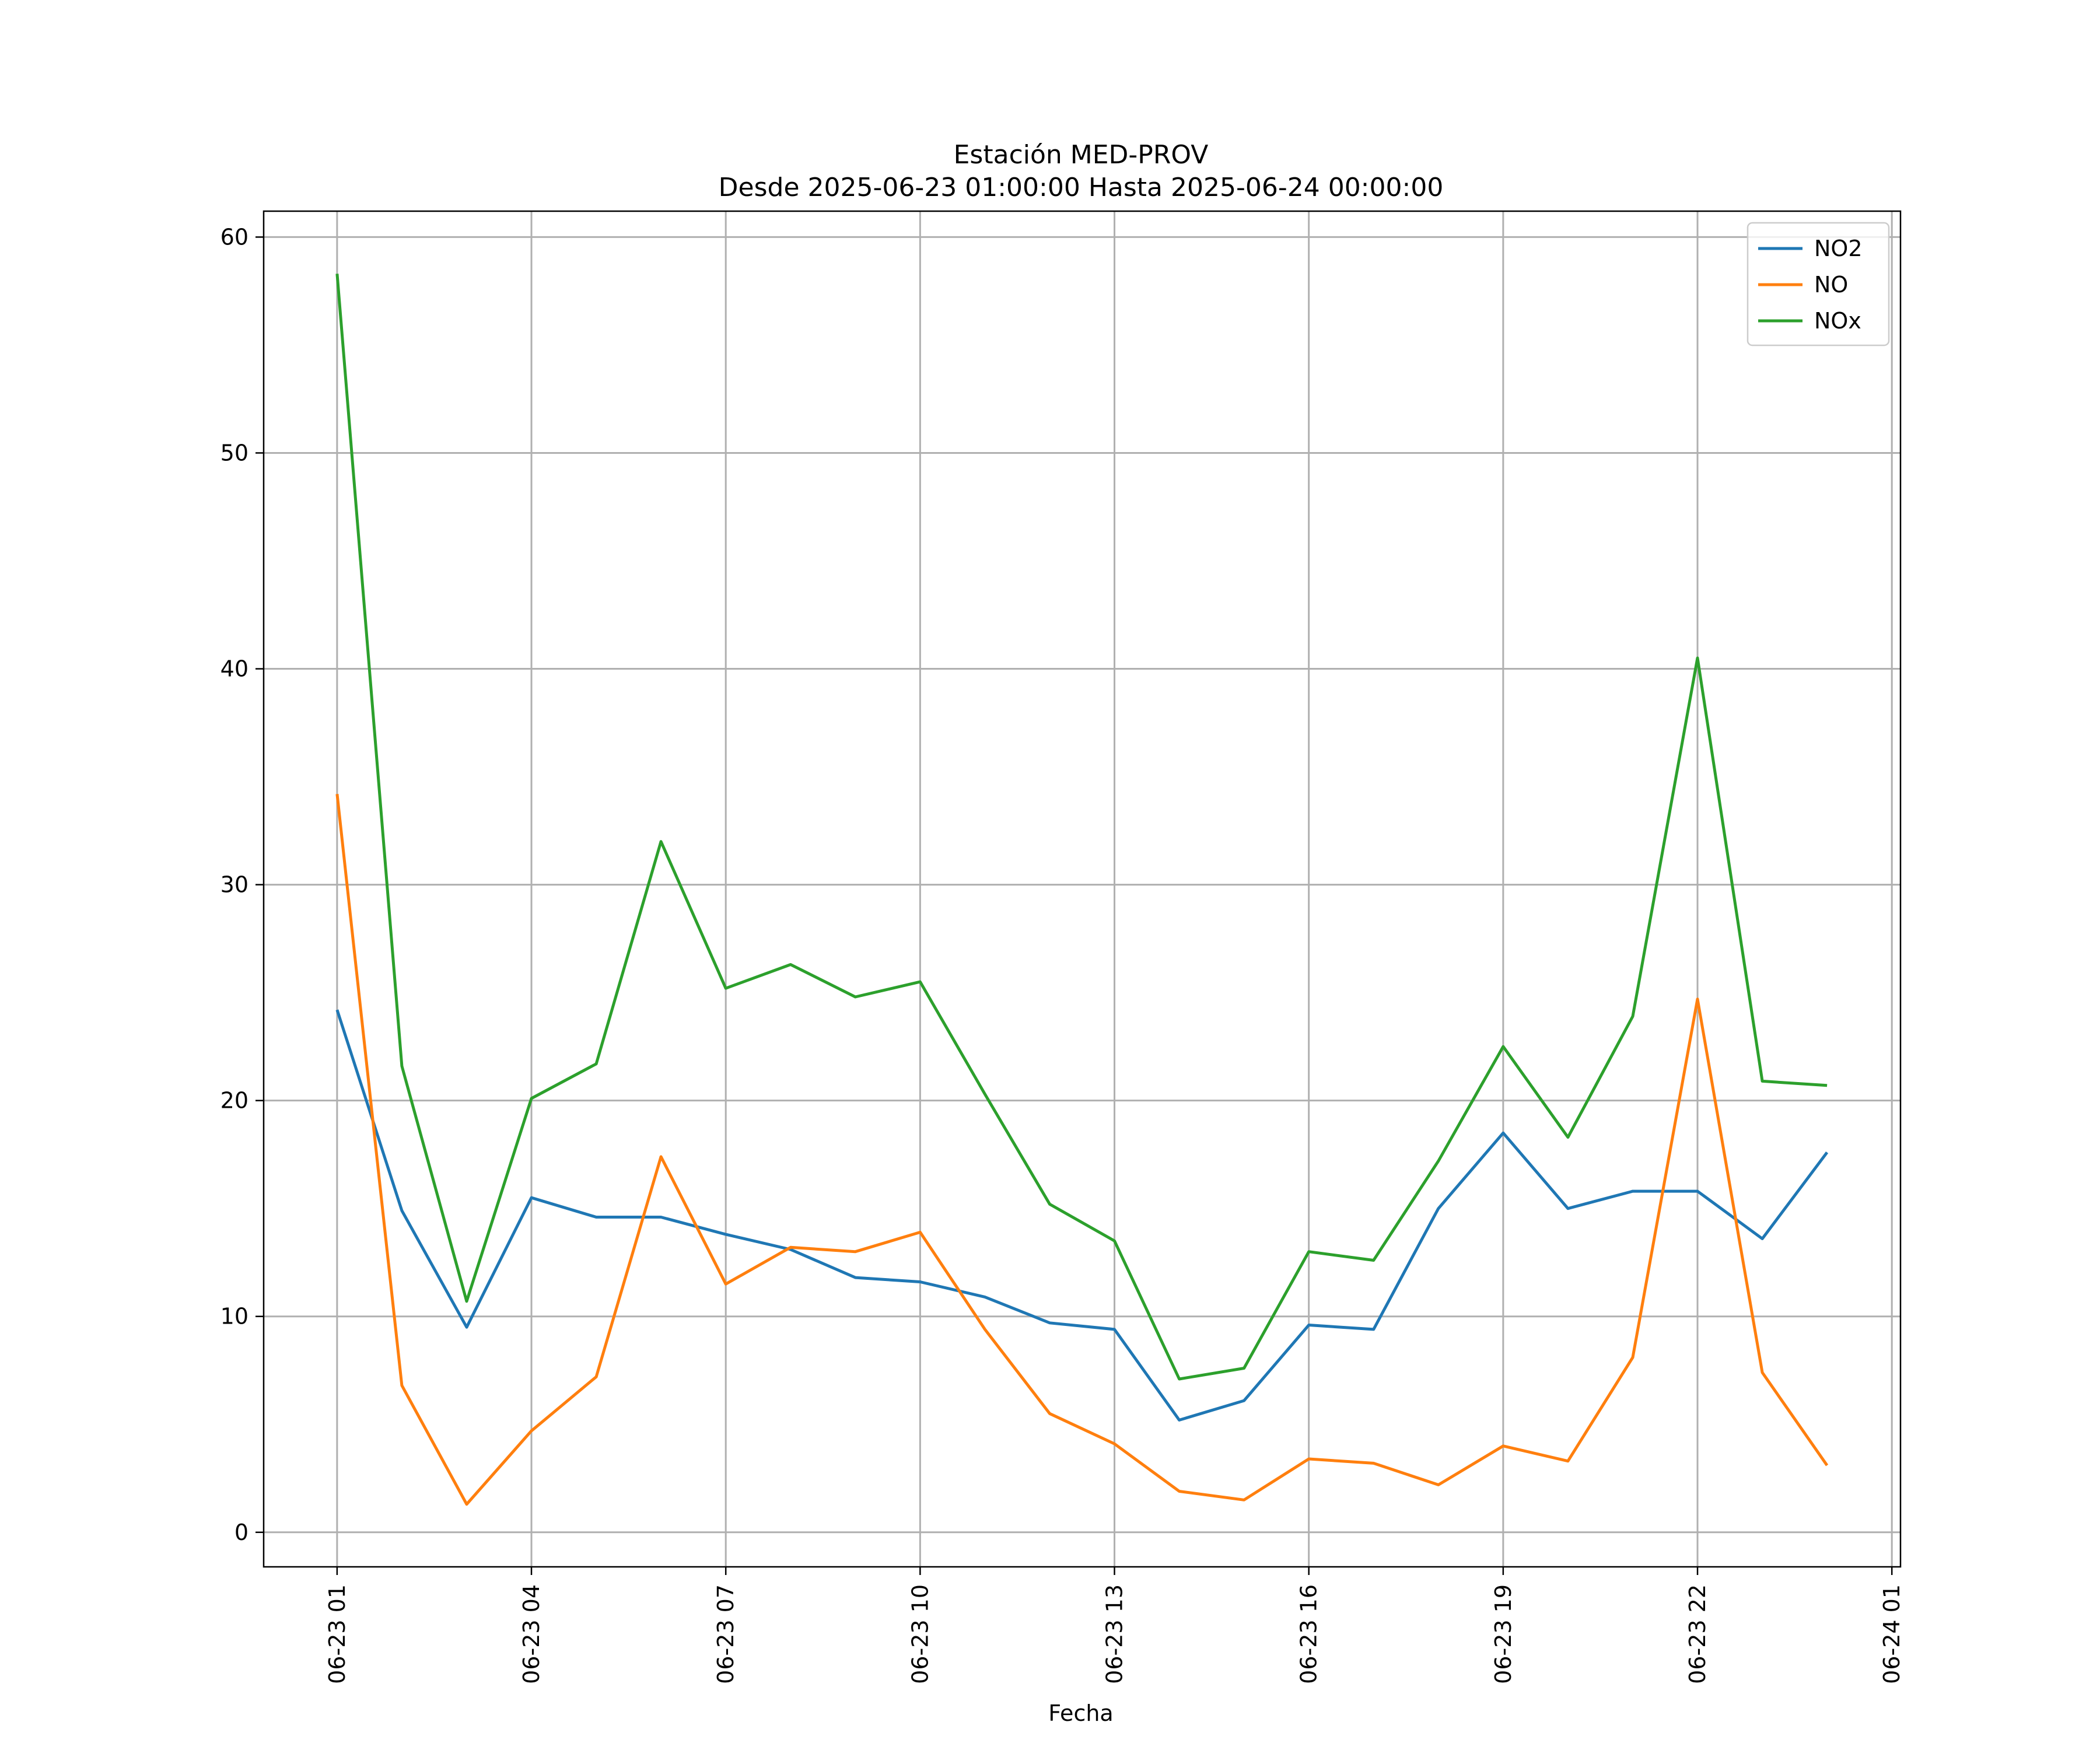 The width and height of the screenshot is (2100, 1750). What do you see at coordinates (725, 1634) in the screenshot?
I see `x-tick-label: 06-23 07` at bounding box center [725, 1634].